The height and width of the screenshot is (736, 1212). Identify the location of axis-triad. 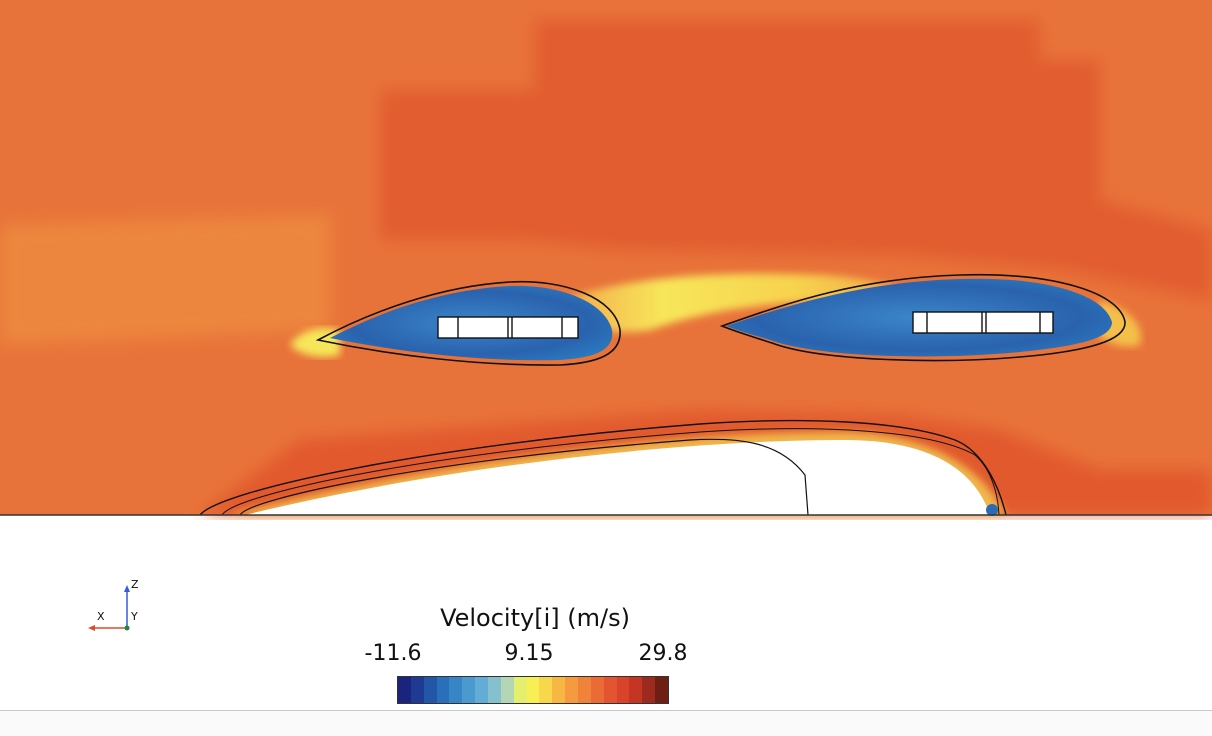
(109, 608).